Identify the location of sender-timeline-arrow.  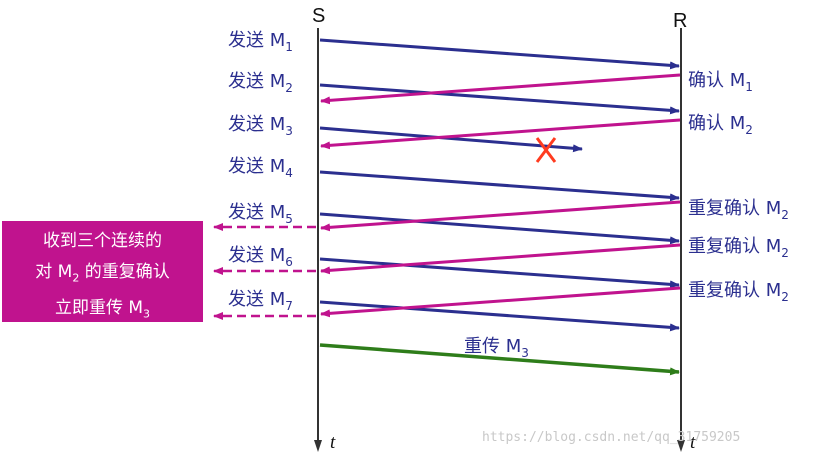
(318, 446).